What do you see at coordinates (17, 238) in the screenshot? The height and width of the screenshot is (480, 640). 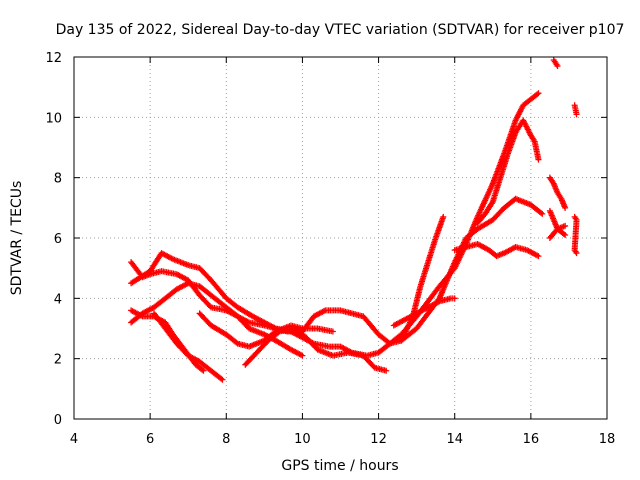 I see `y-axis-label: SDTVAR / TECUs` at bounding box center [17, 238].